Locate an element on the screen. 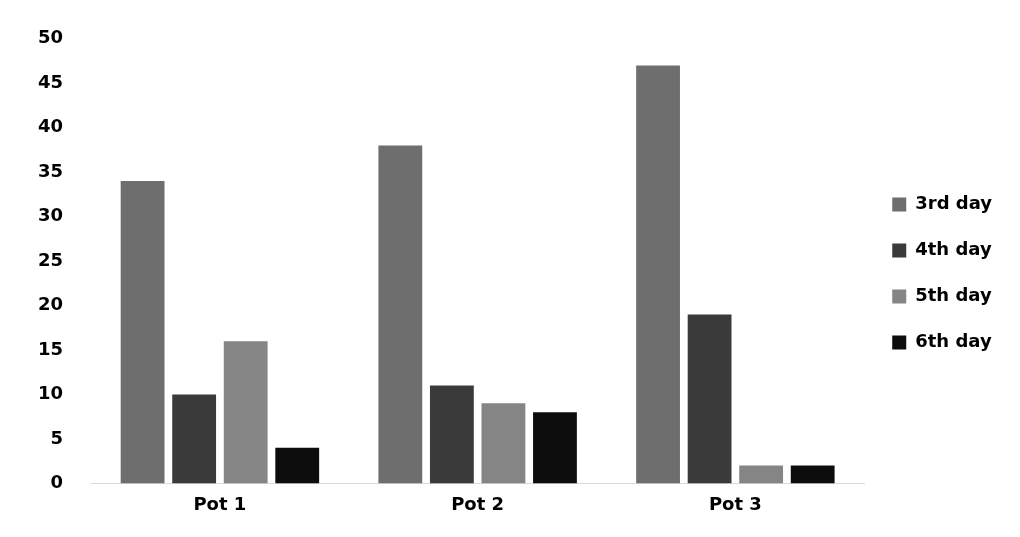  y-tick-label: 20 is located at coordinates (50, 304).